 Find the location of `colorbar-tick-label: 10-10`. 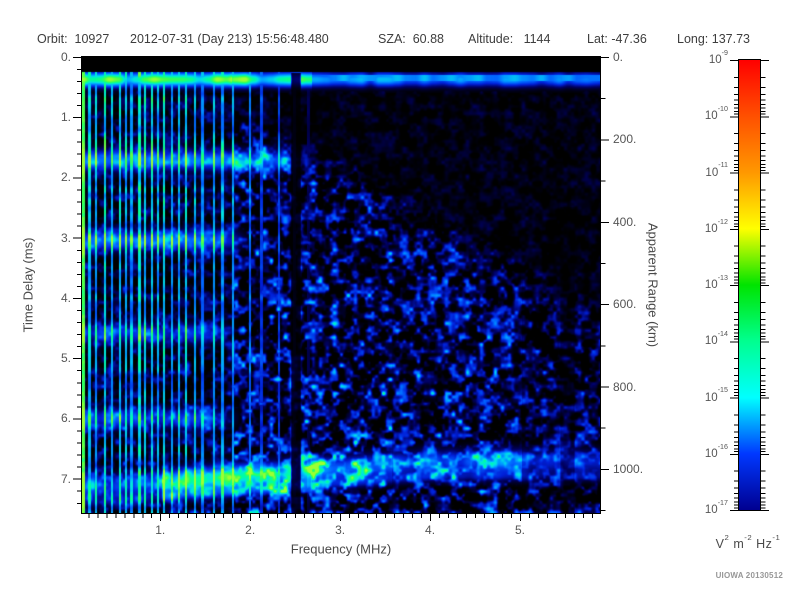

colorbar-tick-label: 10-10 is located at coordinates (716, 114).